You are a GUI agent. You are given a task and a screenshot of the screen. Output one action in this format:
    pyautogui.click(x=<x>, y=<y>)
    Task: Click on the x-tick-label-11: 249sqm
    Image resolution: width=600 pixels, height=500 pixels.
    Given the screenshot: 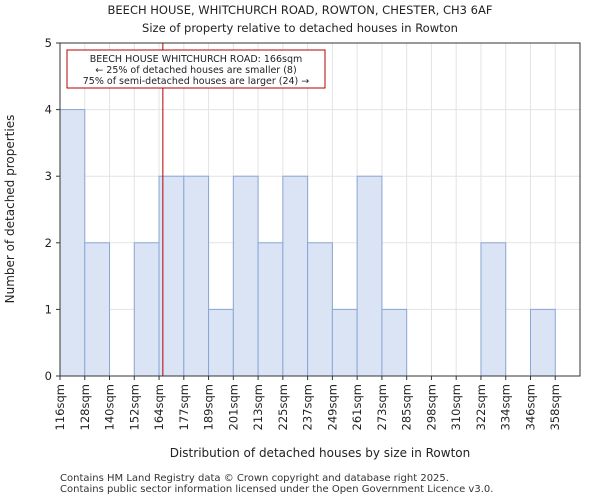 What is the action you would take?
    pyautogui.click(x=332, y=407)
    